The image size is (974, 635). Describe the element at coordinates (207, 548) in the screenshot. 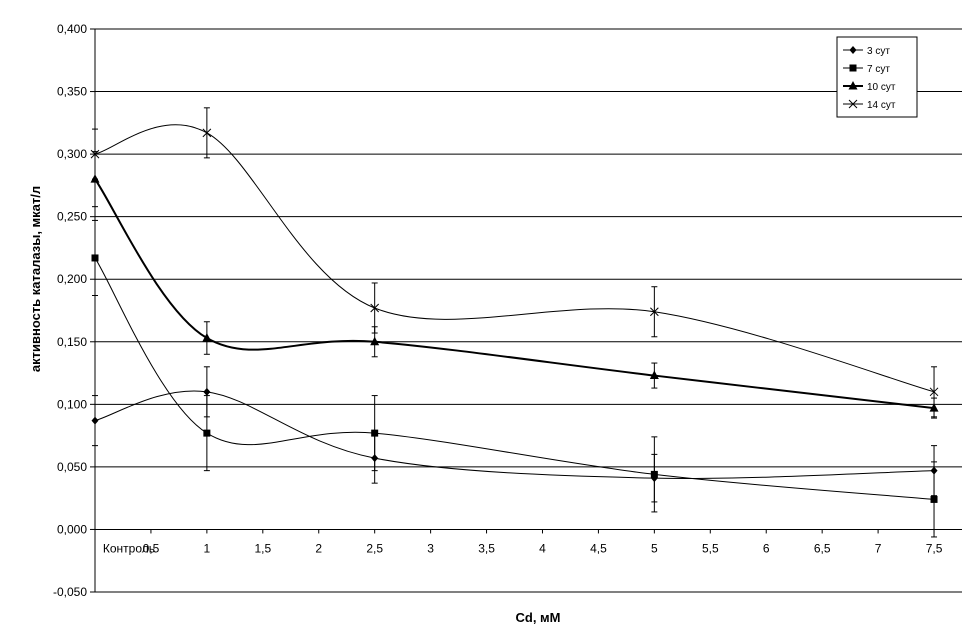

I see `x-tick-label: 1` at that location.